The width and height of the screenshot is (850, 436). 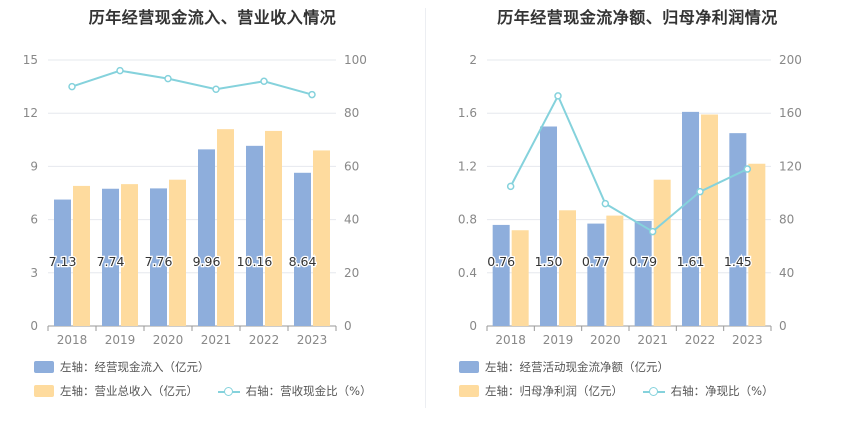 I want to click on y-axis-left-tick-label: 1.6, so click(x=467, y=113).